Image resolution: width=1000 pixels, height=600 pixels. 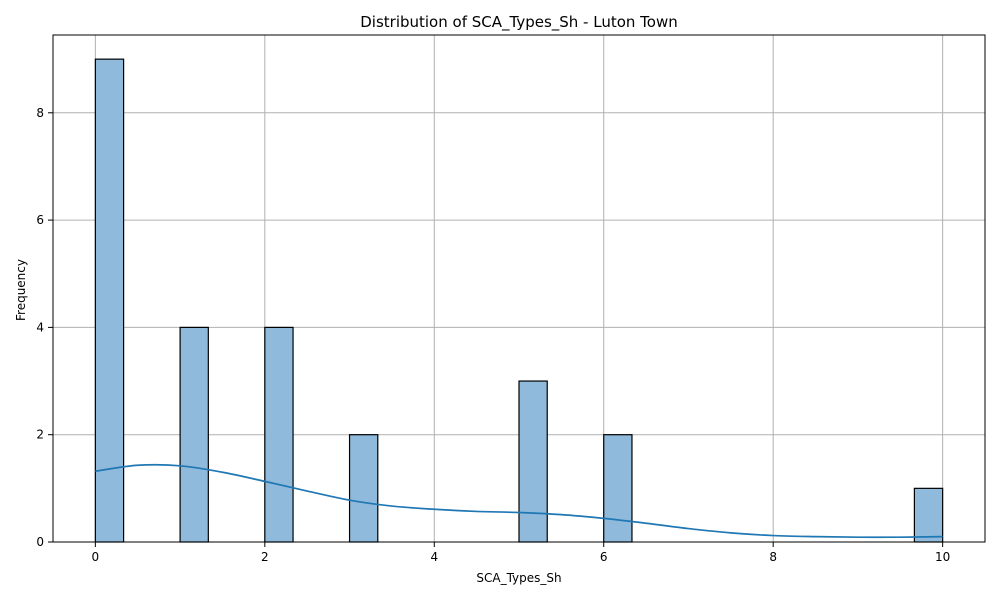 I want to click on x-tick-label: 2, so click(x=265, y=557).